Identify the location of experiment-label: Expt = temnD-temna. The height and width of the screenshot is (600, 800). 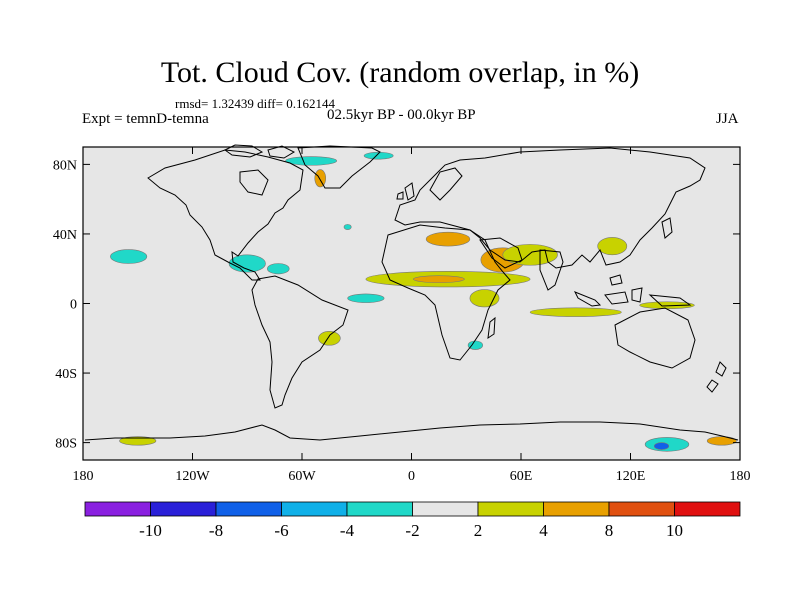
(145, 119).